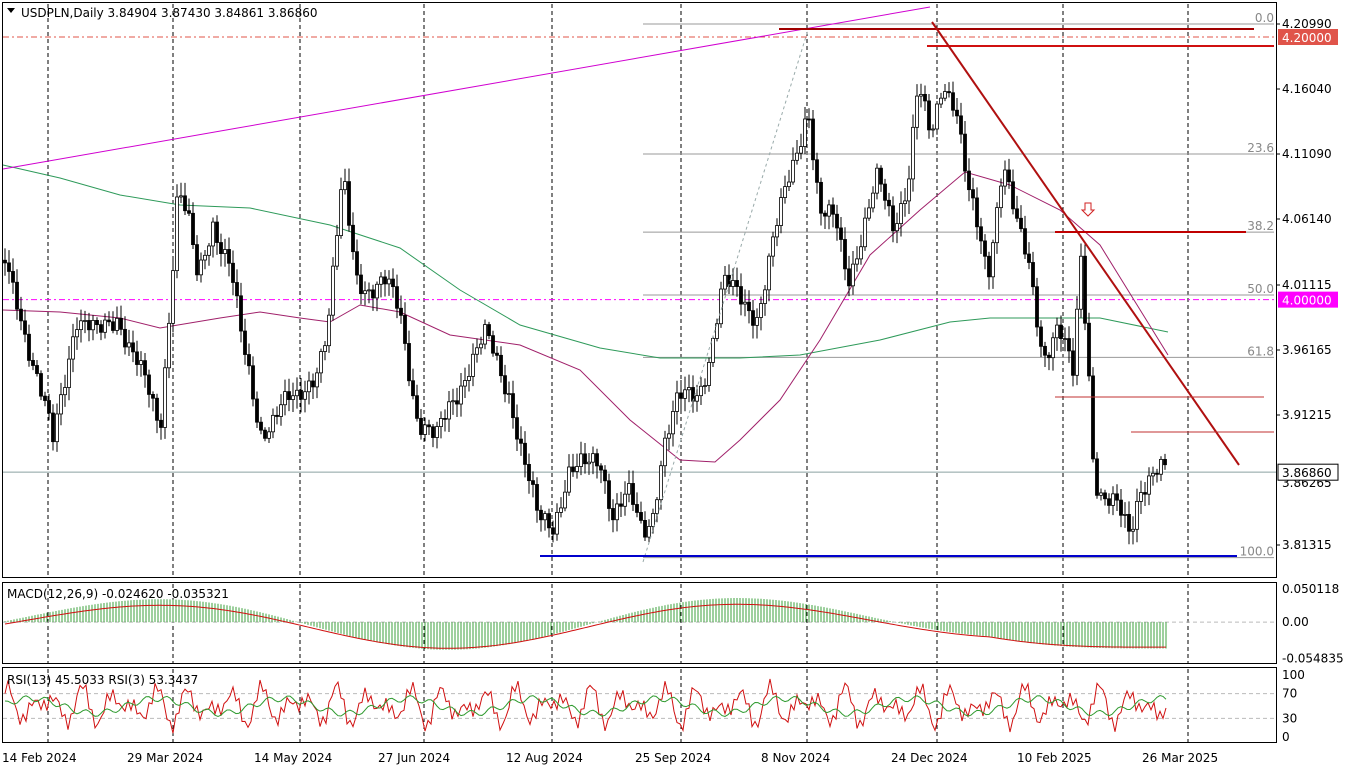 The height and width of the screenshot is (776, 1348). I want to click on macd-signal-line, so click(585, 626).